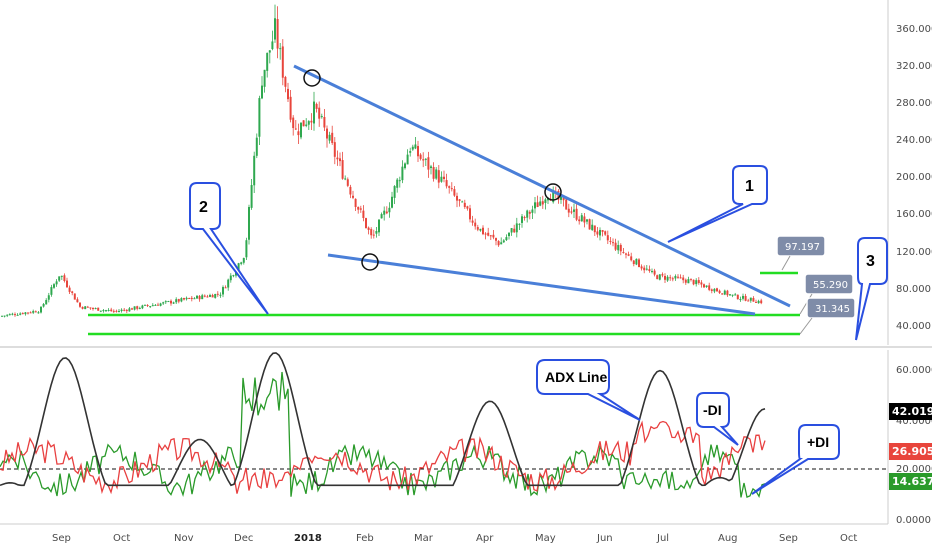 The height and width of the screenshot is (550, 932). Describe the element at coordinates (788, 538) in the screenshot. I see `x-tick-label: Sep` at that location.